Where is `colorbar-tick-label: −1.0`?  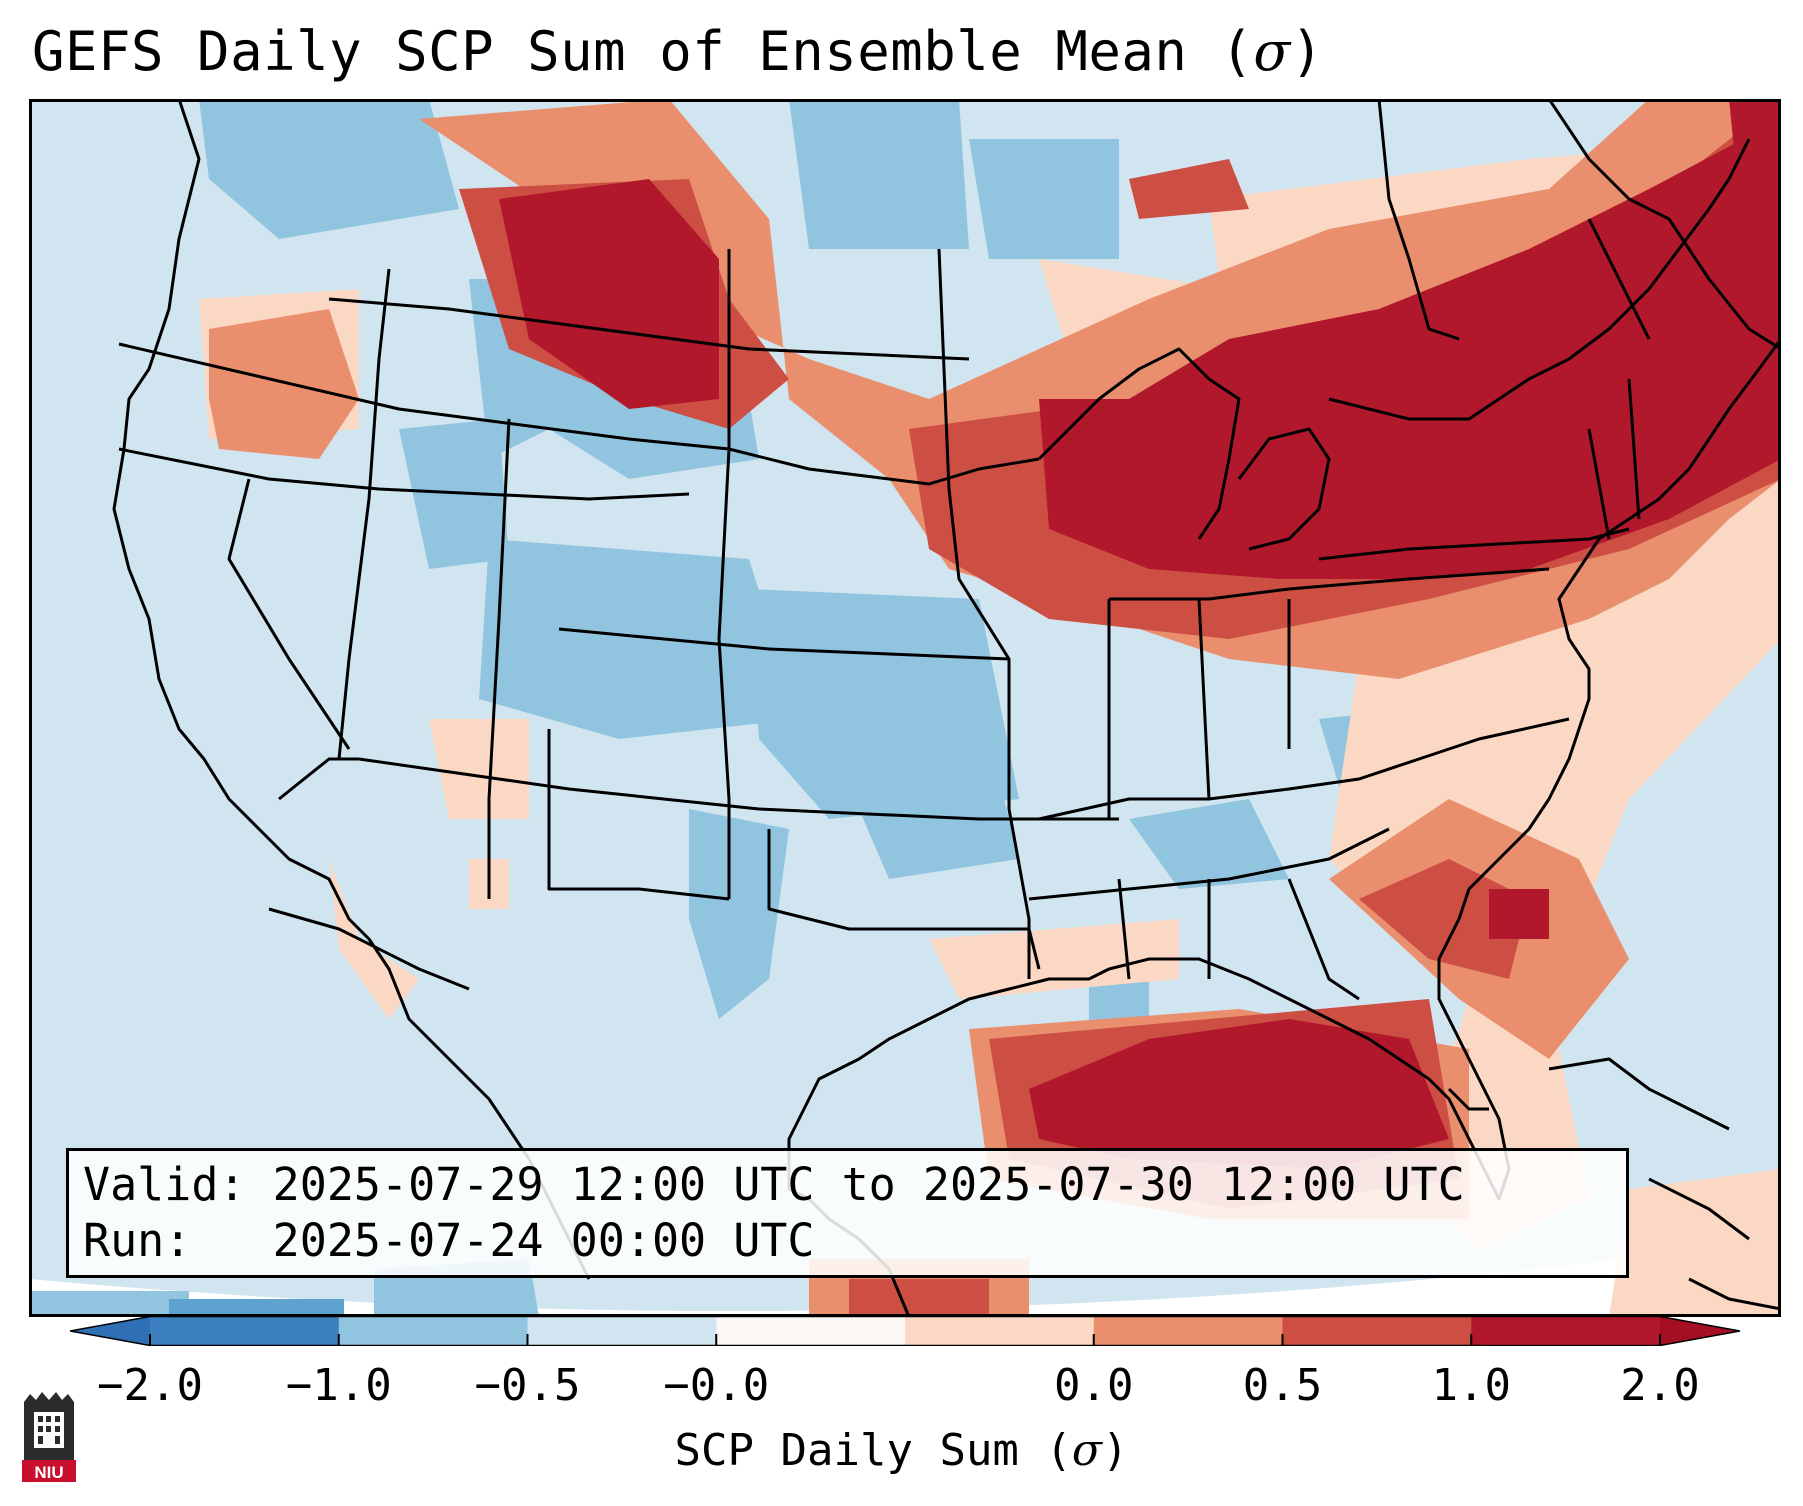 colorbar-tick-label: −1.0 is located at coordinates (338, 1385).